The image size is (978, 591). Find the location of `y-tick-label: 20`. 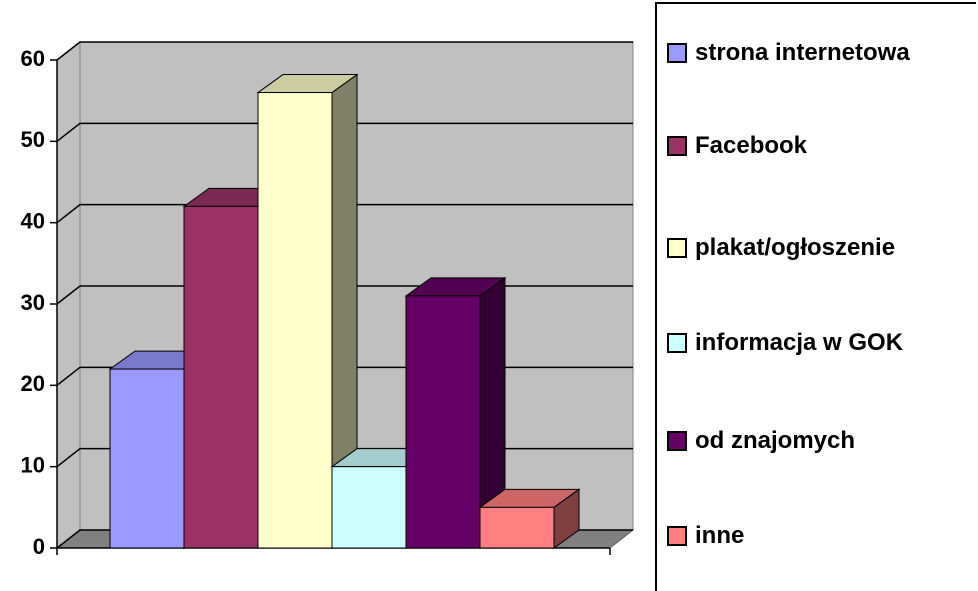

y-tick-label: 20 is located at coordinates (33, 383).